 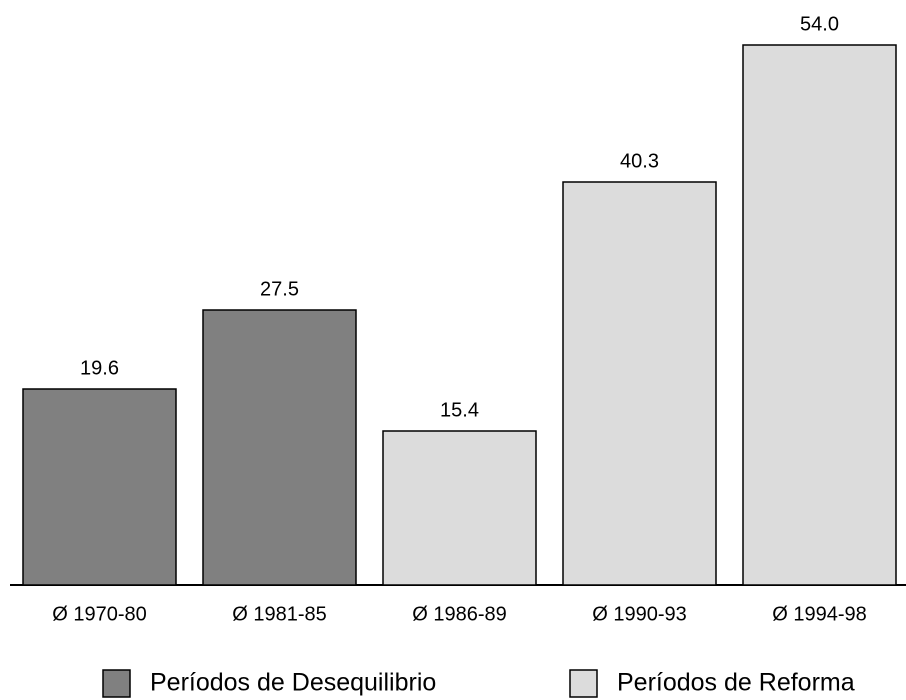 I want to click on value-label: 27.5, so click(x=279, y=289).